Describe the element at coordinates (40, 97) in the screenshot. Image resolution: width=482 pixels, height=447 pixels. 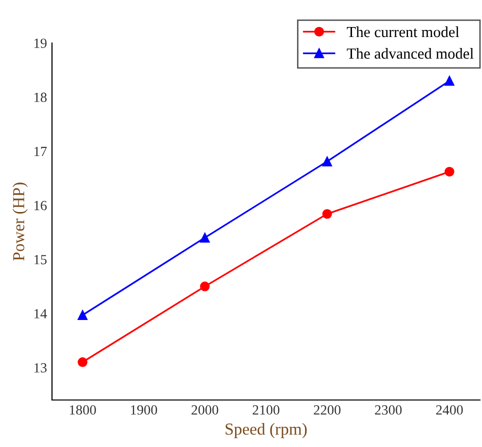
I see `y-tick-label: 18` at that location.